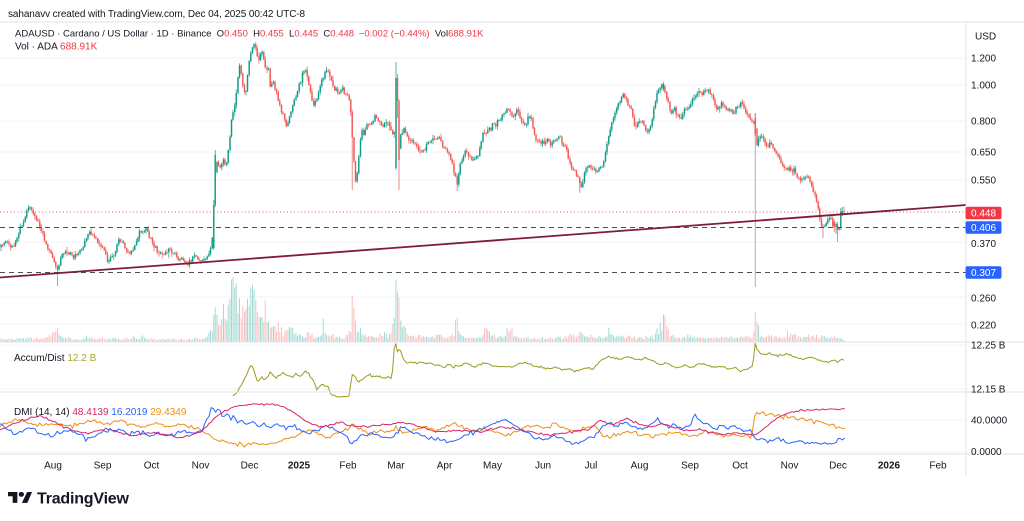  What do you see at coordinates (983, 214) in the screenshot?
I see `svg-text: 0.448` at bounding box center [983, 214].